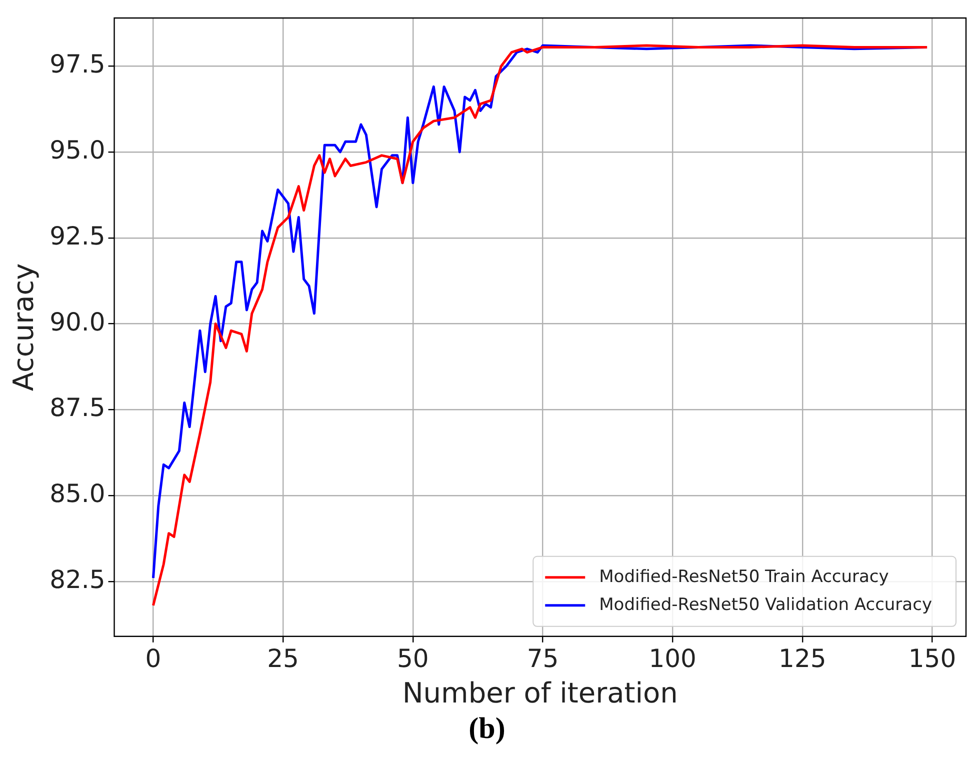 Image resolution: width=974 pixels, height=762 pixels. What do you see at coordinates (283, 658) in the screenshot?
I see `x-tick-label: 25` at bounding box center [283, 658].